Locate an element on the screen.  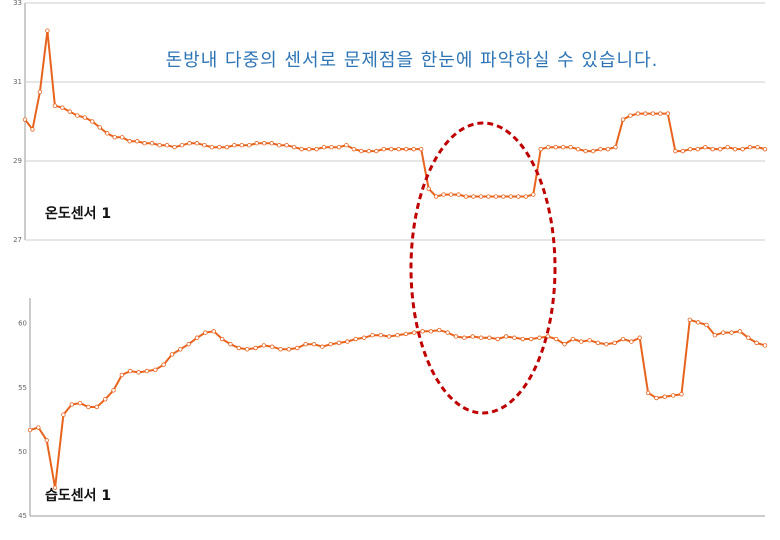
y-tick-label: 31 is located at coordinates (17, 82).